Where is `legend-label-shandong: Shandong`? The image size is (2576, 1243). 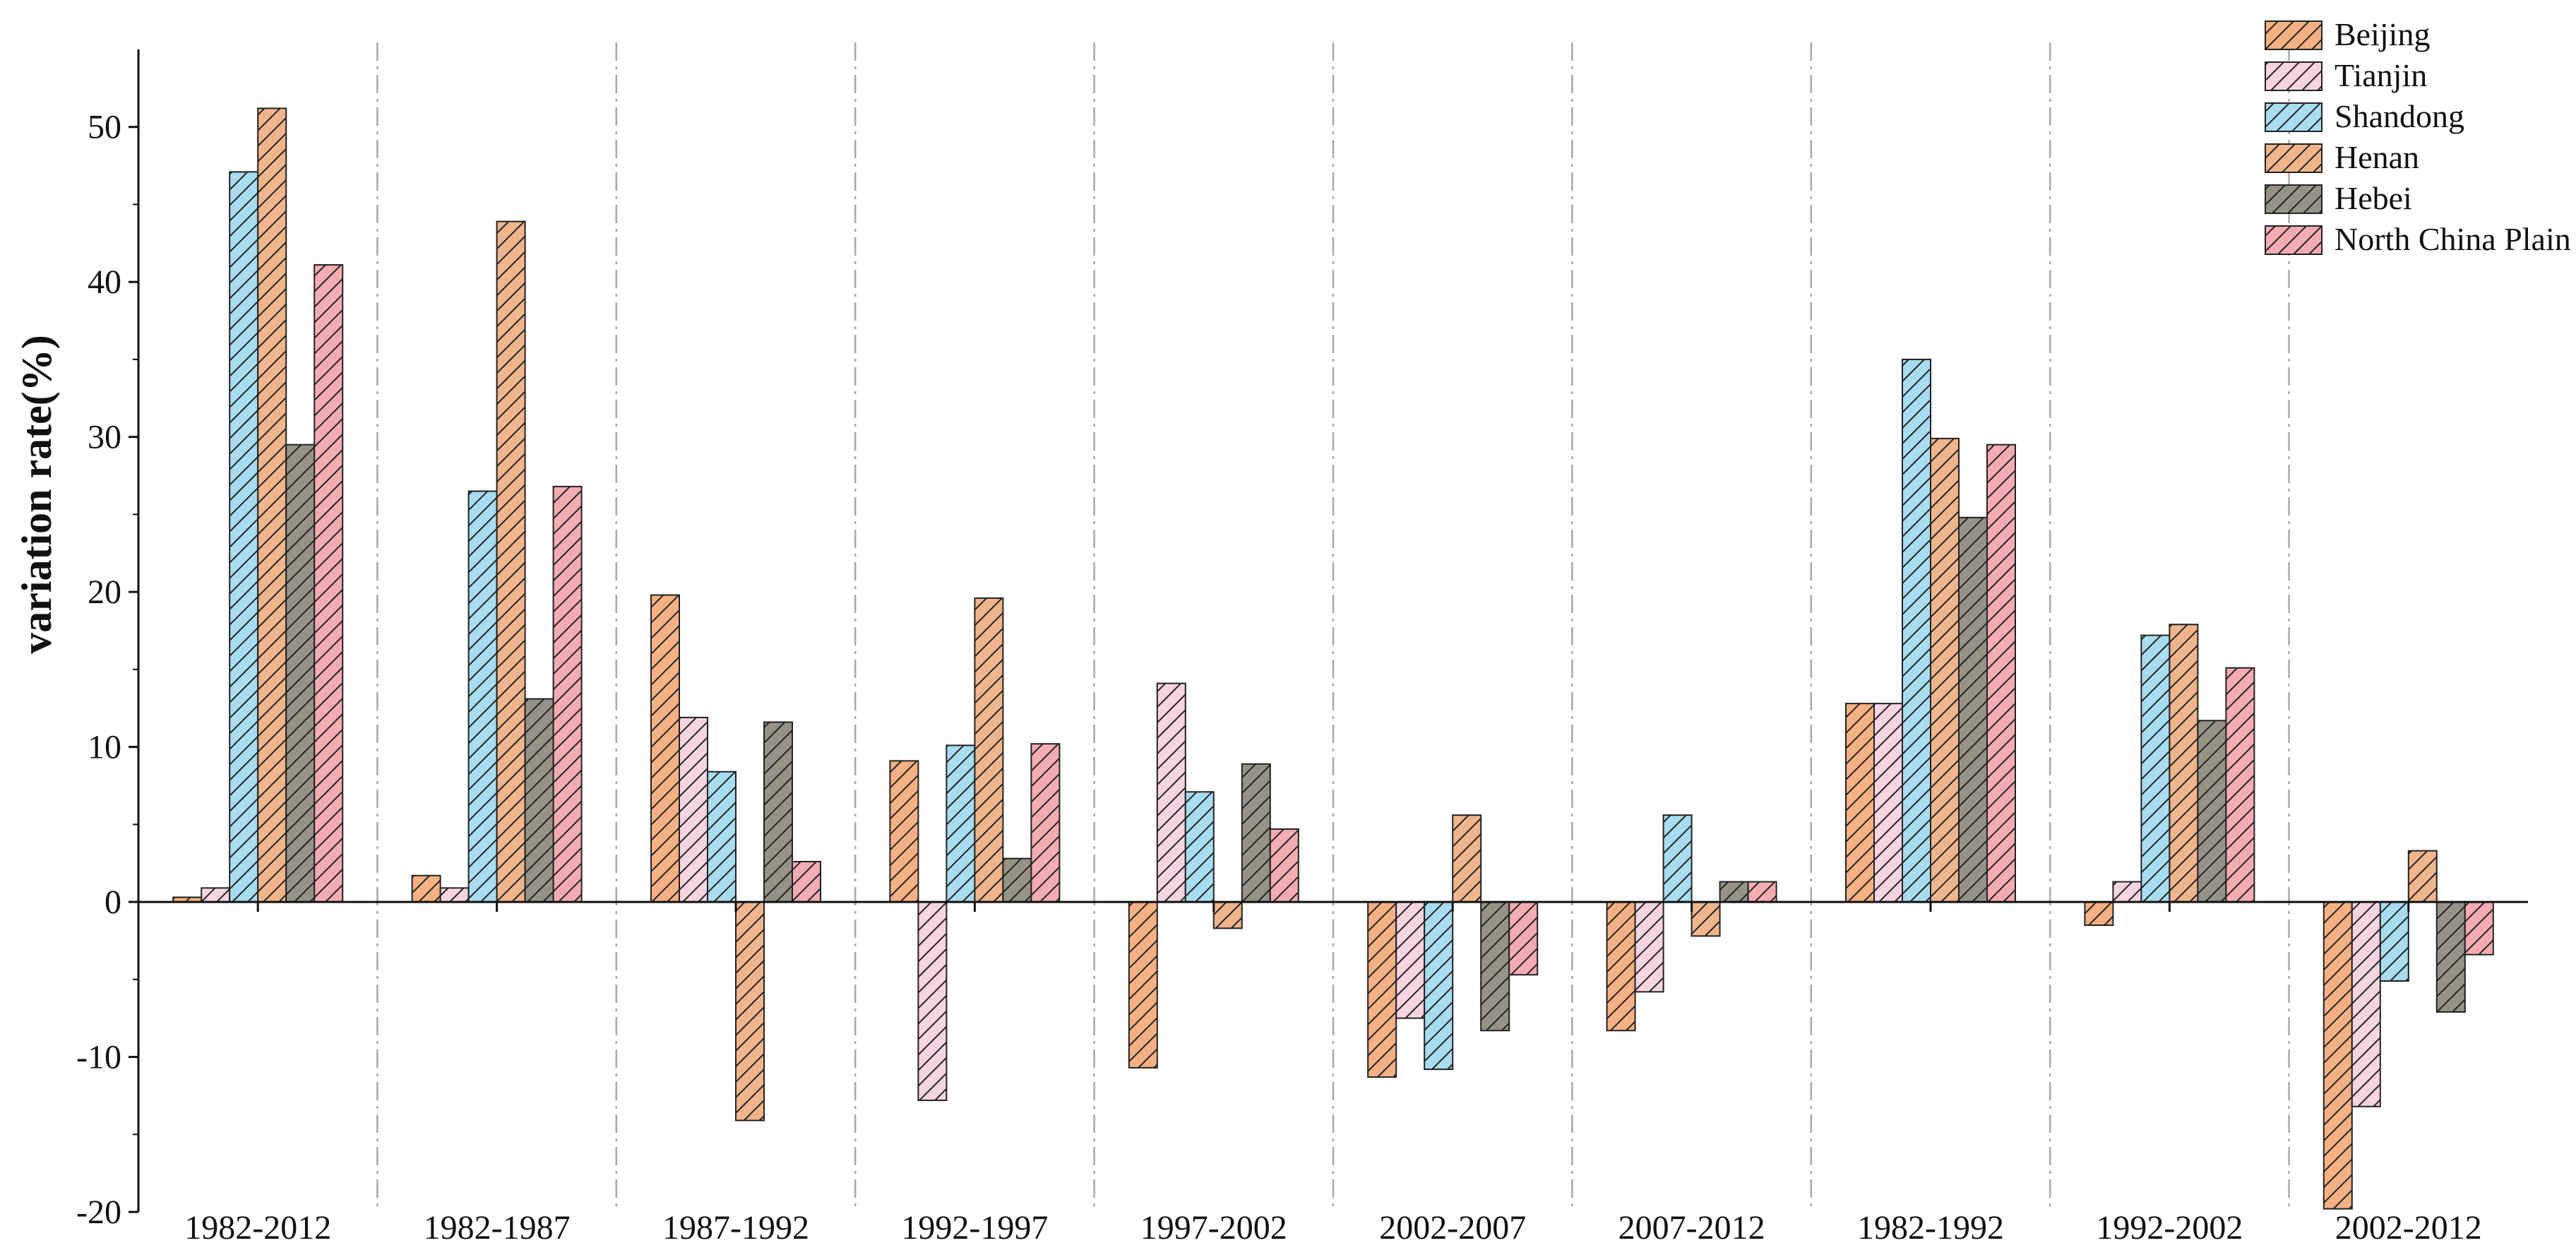
legend-label-shandong: Shandong is located at coordinates (2399, 116).